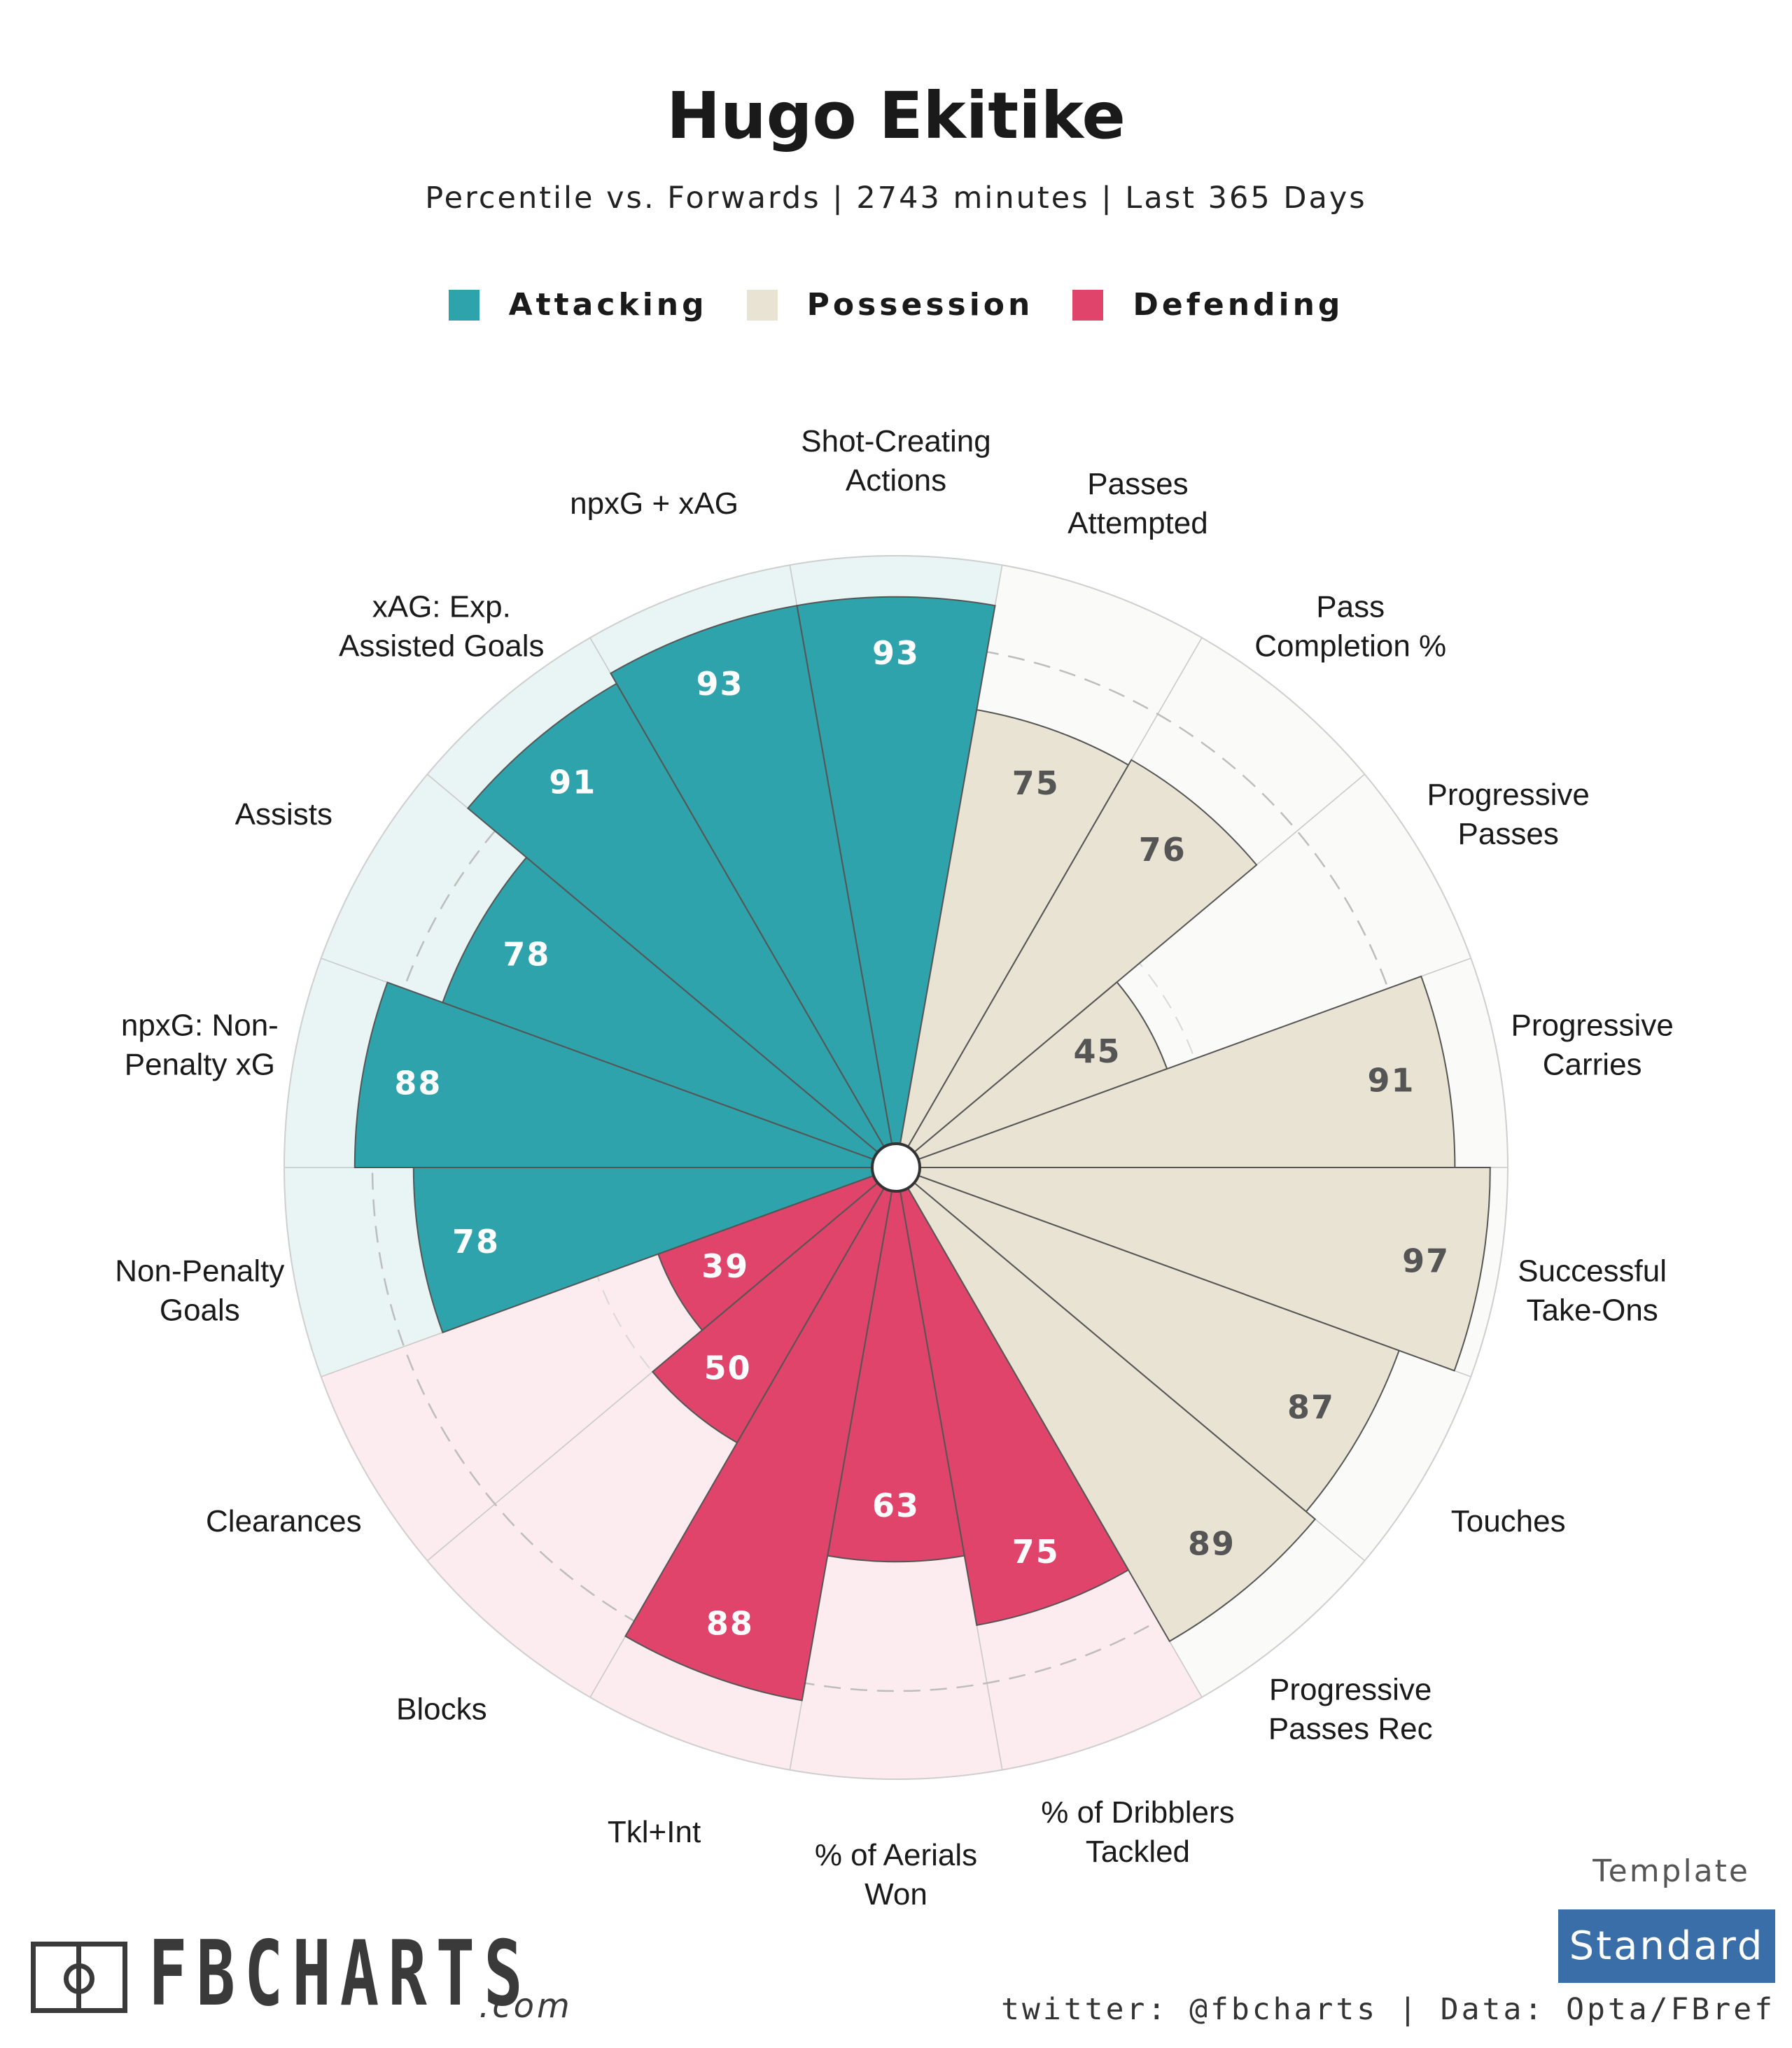 This screenshot has height=2048, width=1792. Describe the element at coordinates (283, 815) in the screenshot. I see `category-label-assists: Assists` at that location.